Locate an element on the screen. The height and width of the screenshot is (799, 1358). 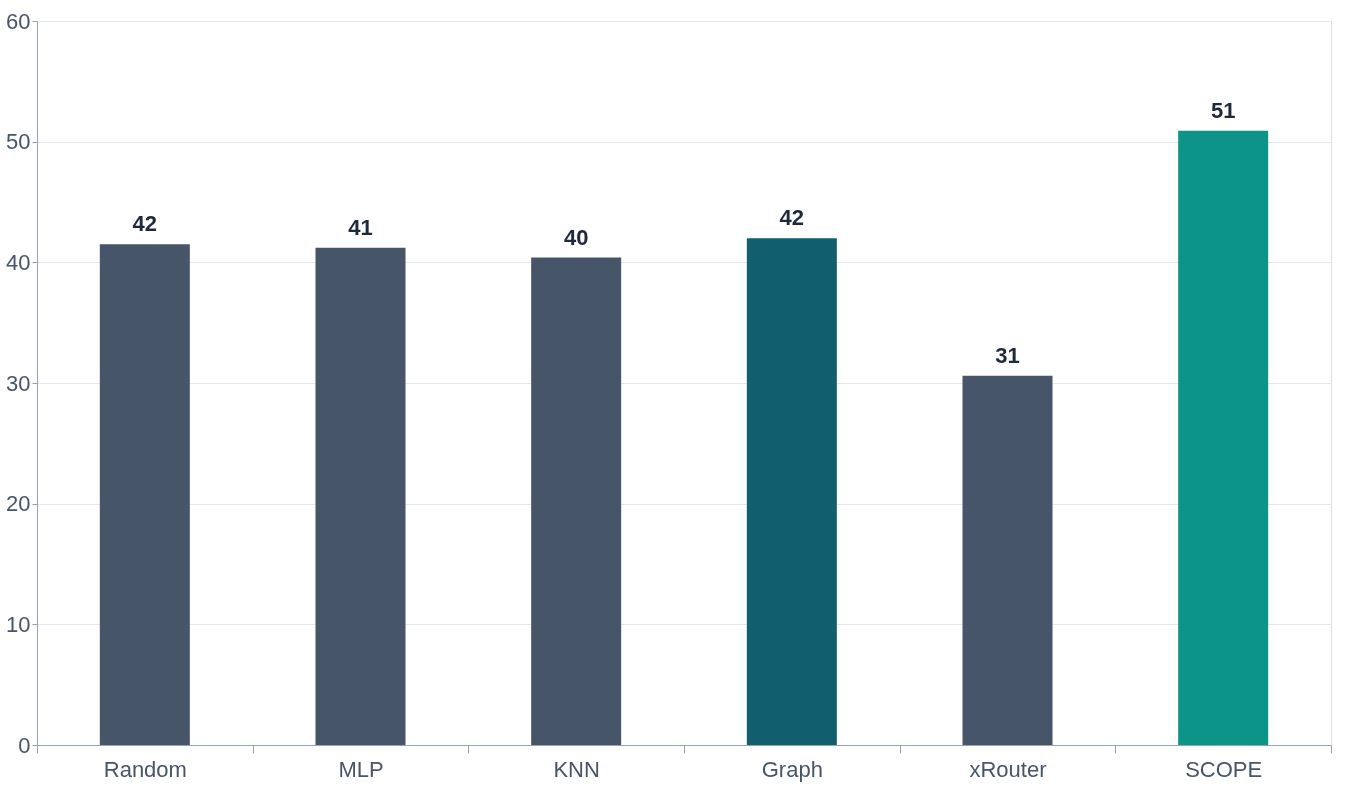
y-tick-label: 40 is located at coordinates (18, 262).